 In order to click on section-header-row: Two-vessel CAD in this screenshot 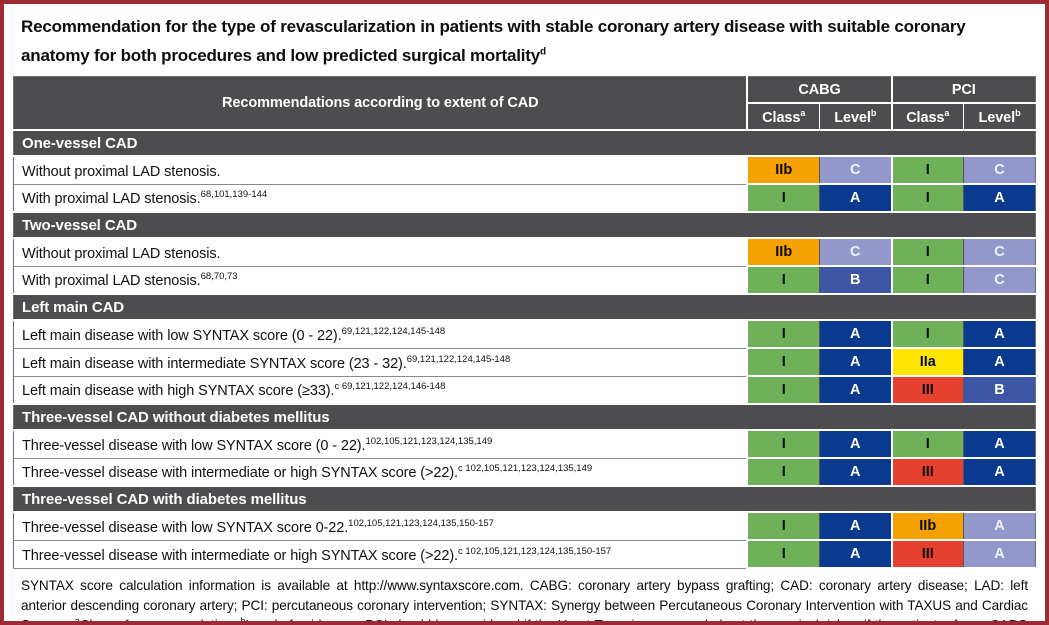, I will do `click(524, 225)`.